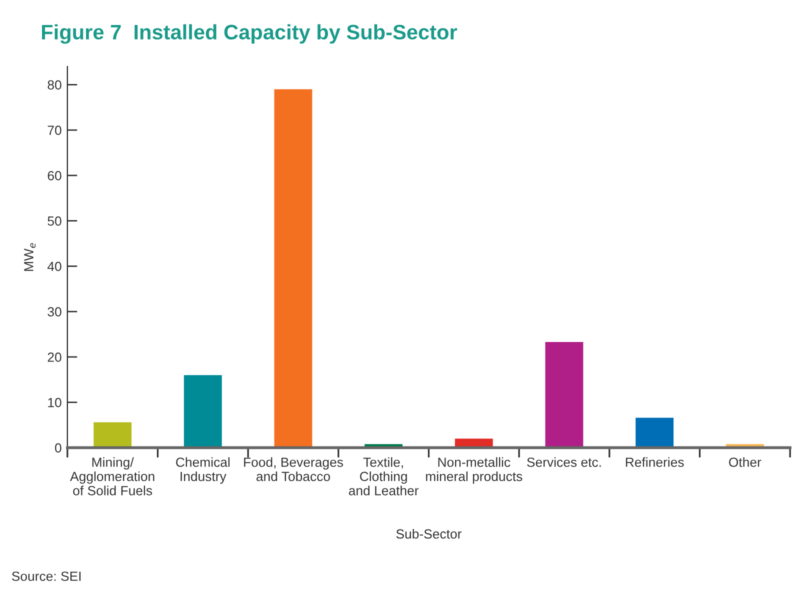 The width and height of the screenshot is (812, 605). Describe the element at coordinates (55, 221) in the screenshot. I see `y-tick-label: 50` at that location.